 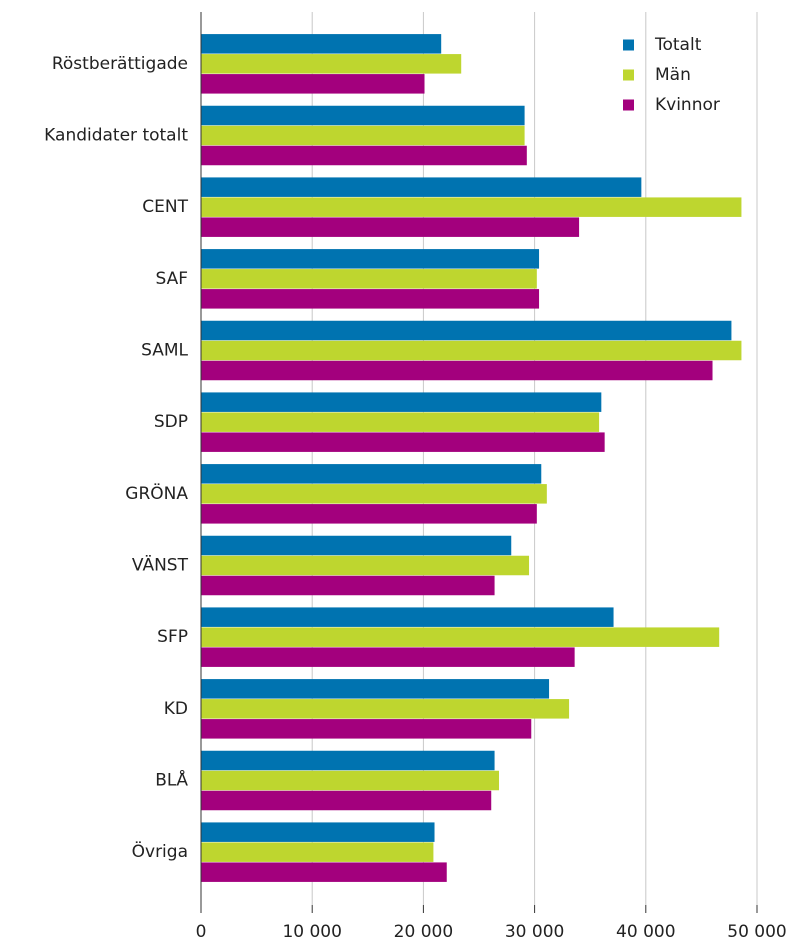 What do you see at coordinates (160, 565) in the screenshot?
I see `y-tick-label: VÄNST` at bounding box center [160, 565].